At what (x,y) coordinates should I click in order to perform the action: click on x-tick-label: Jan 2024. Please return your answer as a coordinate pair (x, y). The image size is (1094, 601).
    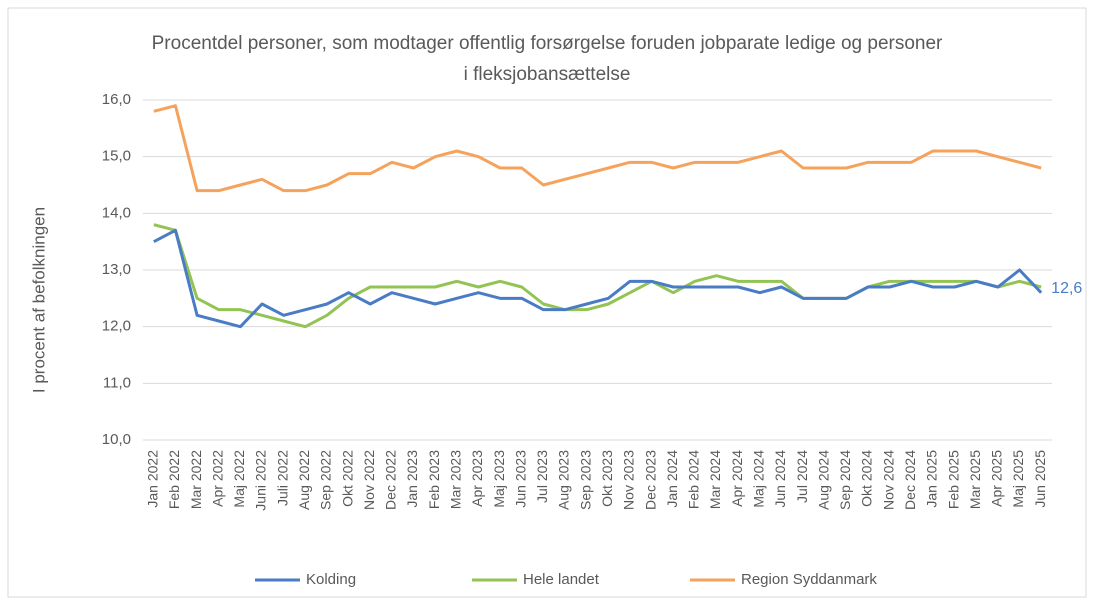
    Looking at the image, I should click on (672, 479).